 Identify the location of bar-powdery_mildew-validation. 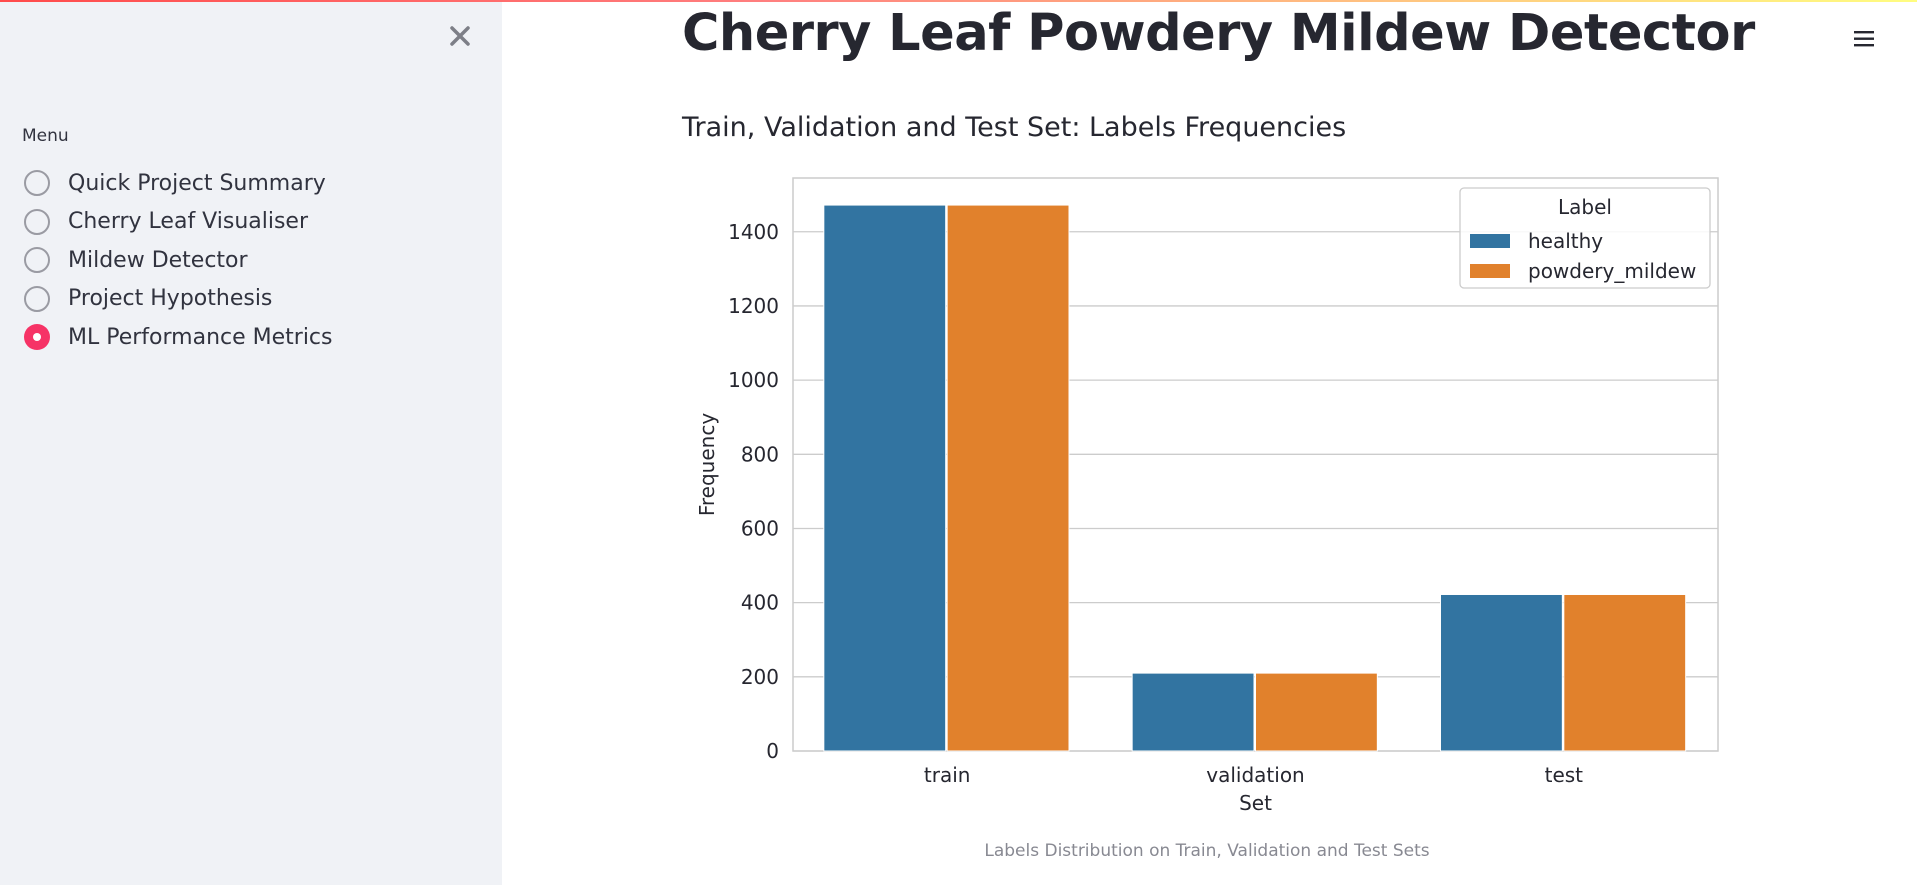
(1316, 712).